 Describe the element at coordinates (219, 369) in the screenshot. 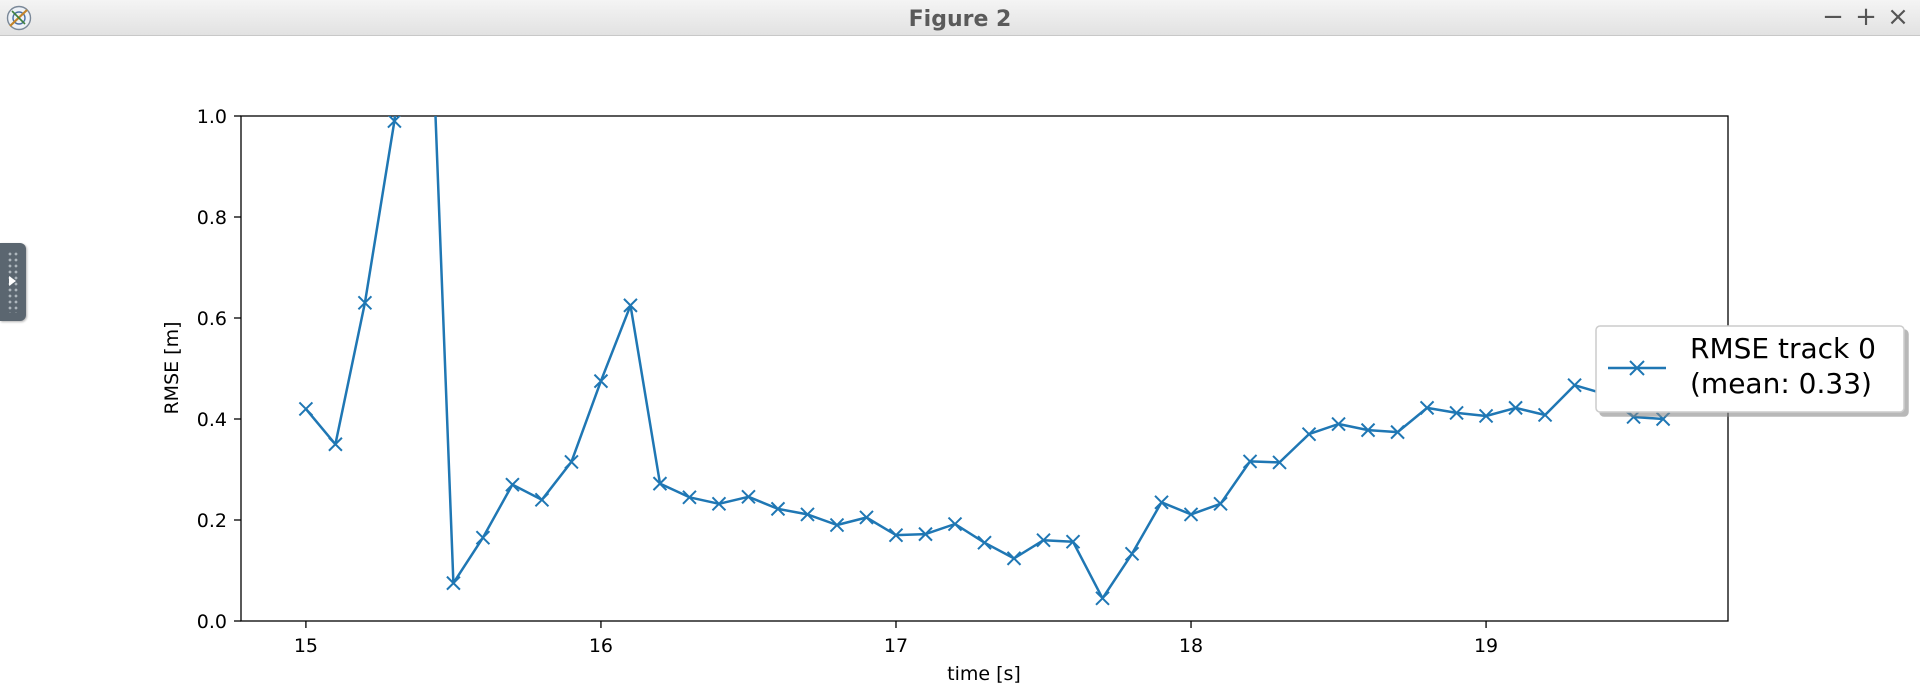

I see `y-axis: 0.0 0.2 0.4 0.6 0.8 1.0` at that location.